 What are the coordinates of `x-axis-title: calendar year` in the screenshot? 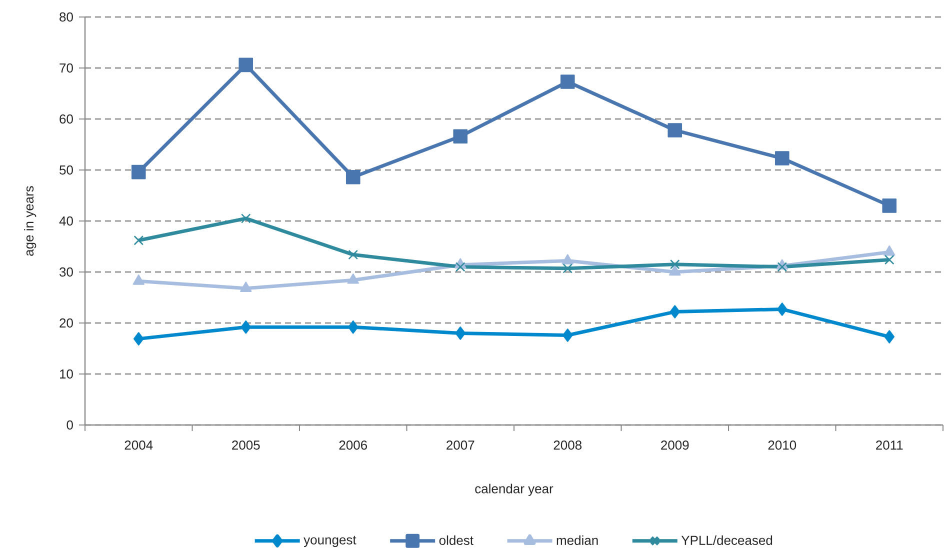 It's located at (514, 490).